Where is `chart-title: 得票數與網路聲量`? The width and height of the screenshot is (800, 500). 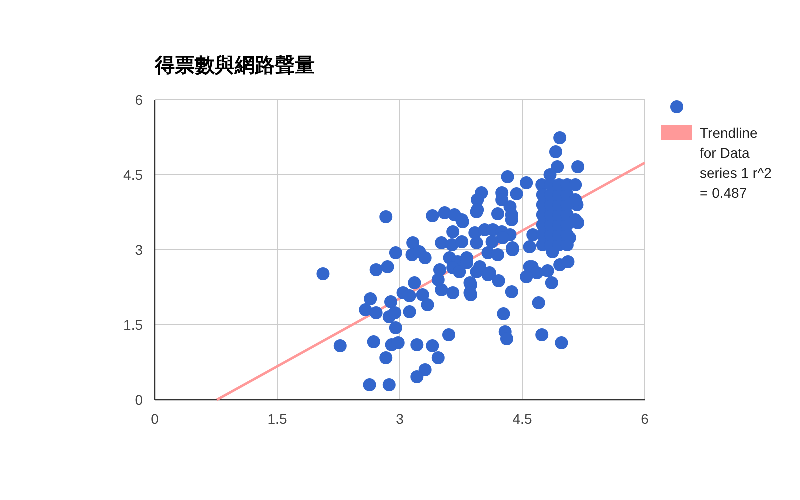 chart-title: 得票數與網路聲量 is located at coordinates (234, 66).